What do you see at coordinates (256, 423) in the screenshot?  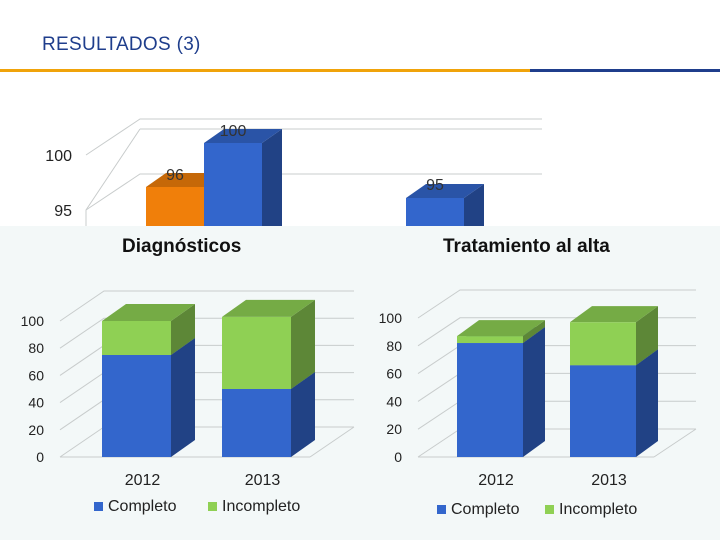 I see `diag-bar-2013-completo` at bounding box center [256, 423].